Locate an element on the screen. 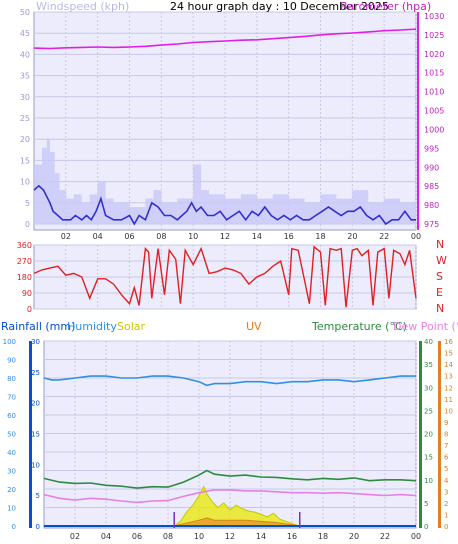 This screenshot has width=458, height=544. rainfall-tick-label: 0 is located at coordinates (38, 527).